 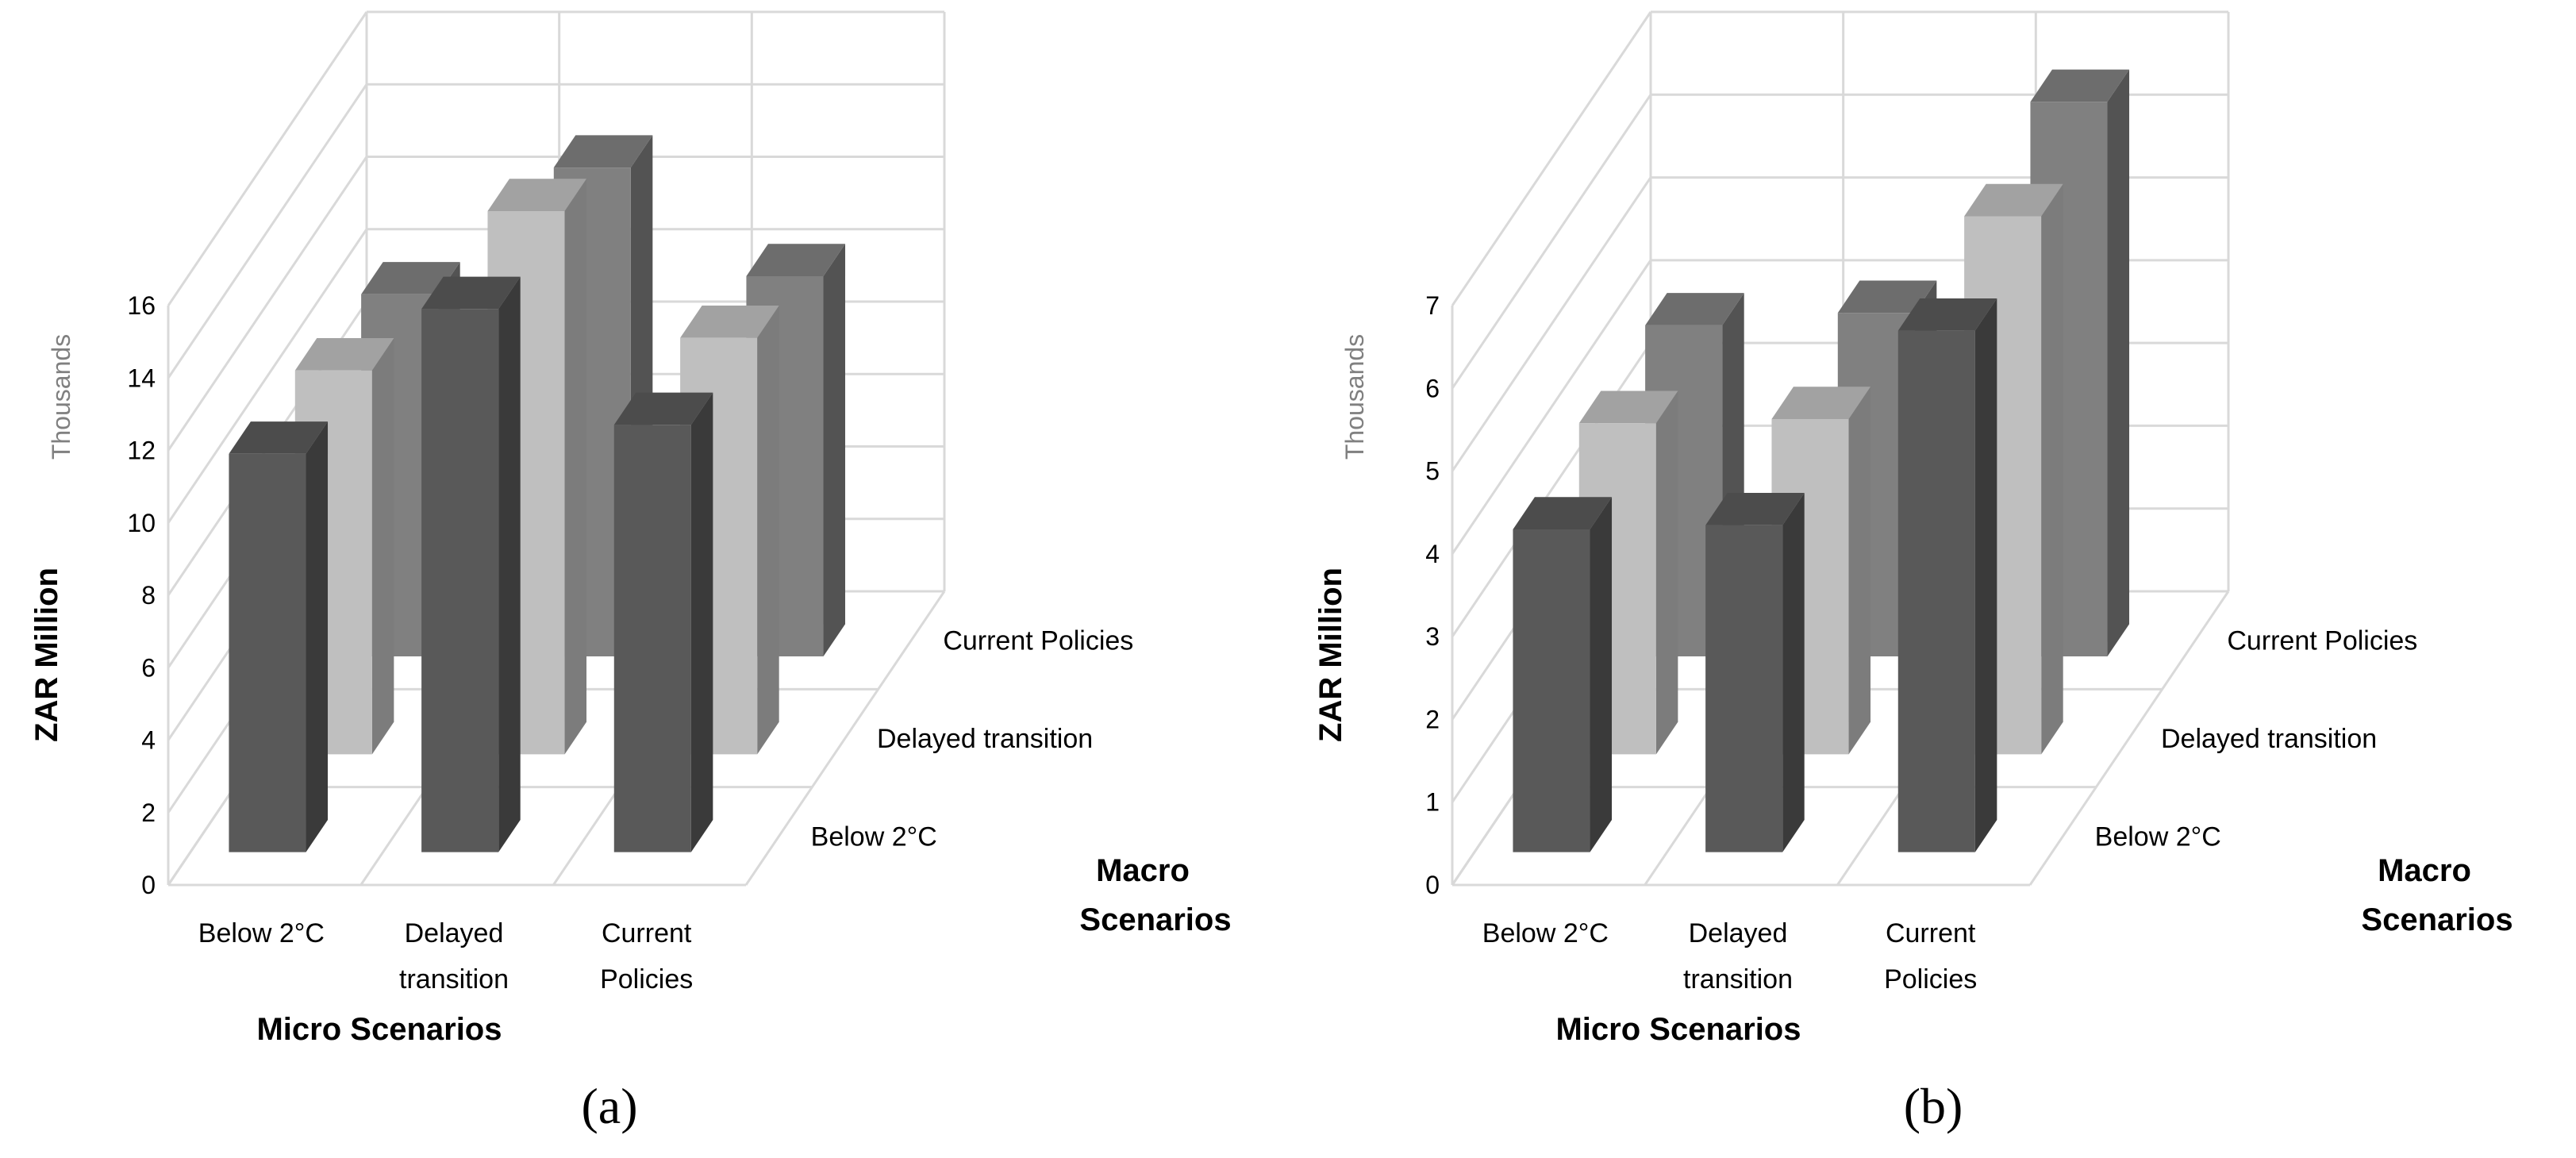 I want to click on panel-label: (a), so click(x=609, y=1106).